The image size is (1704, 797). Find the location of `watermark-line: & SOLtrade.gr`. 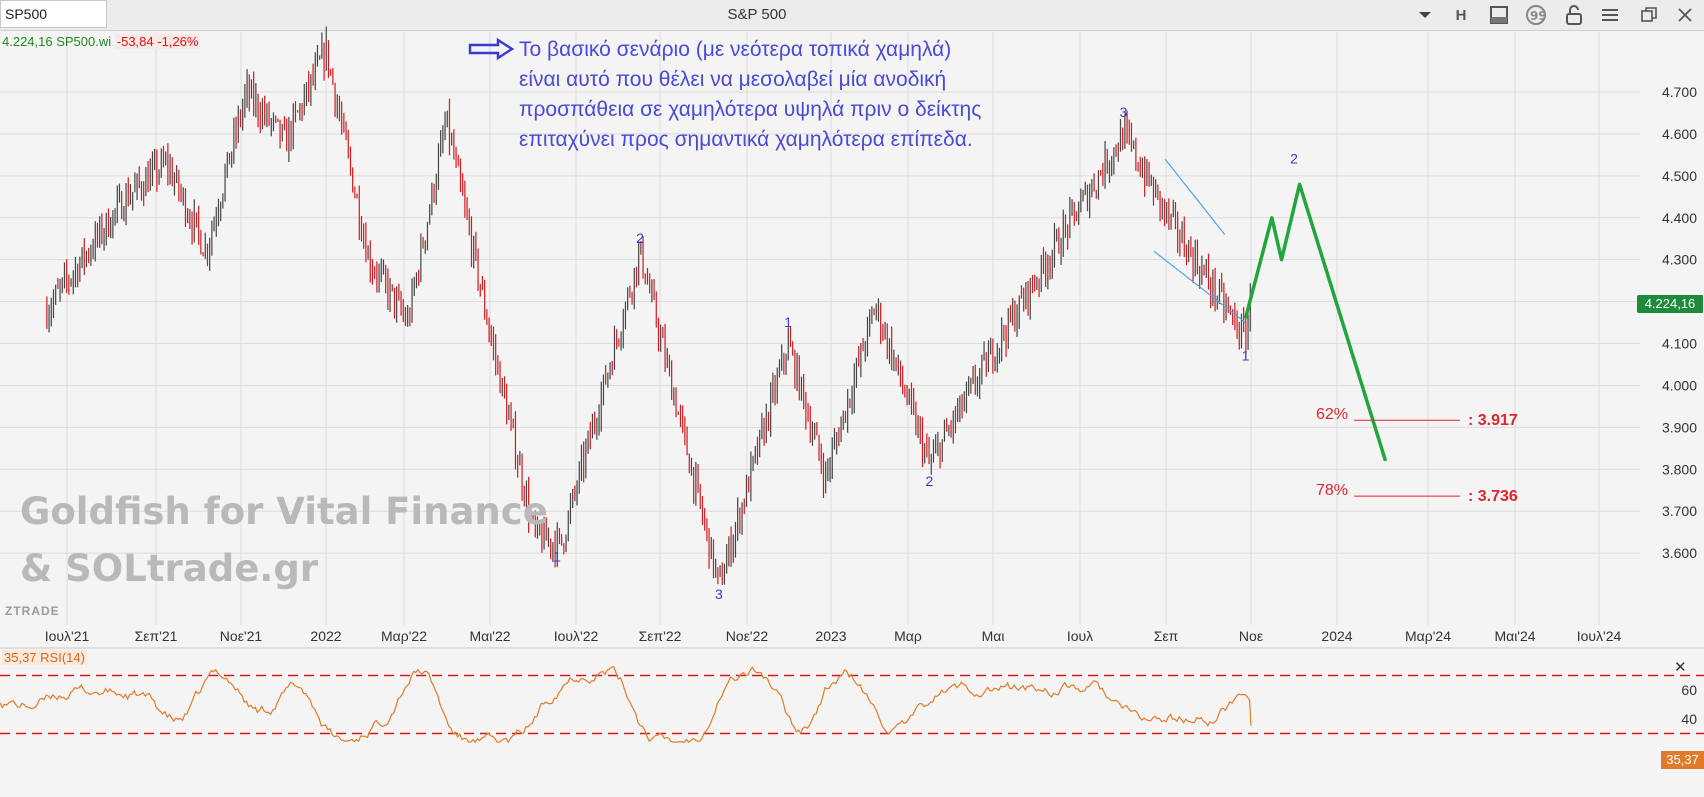

watermark-line: & SOLtrade.gr is located at coordinates (169, 568).